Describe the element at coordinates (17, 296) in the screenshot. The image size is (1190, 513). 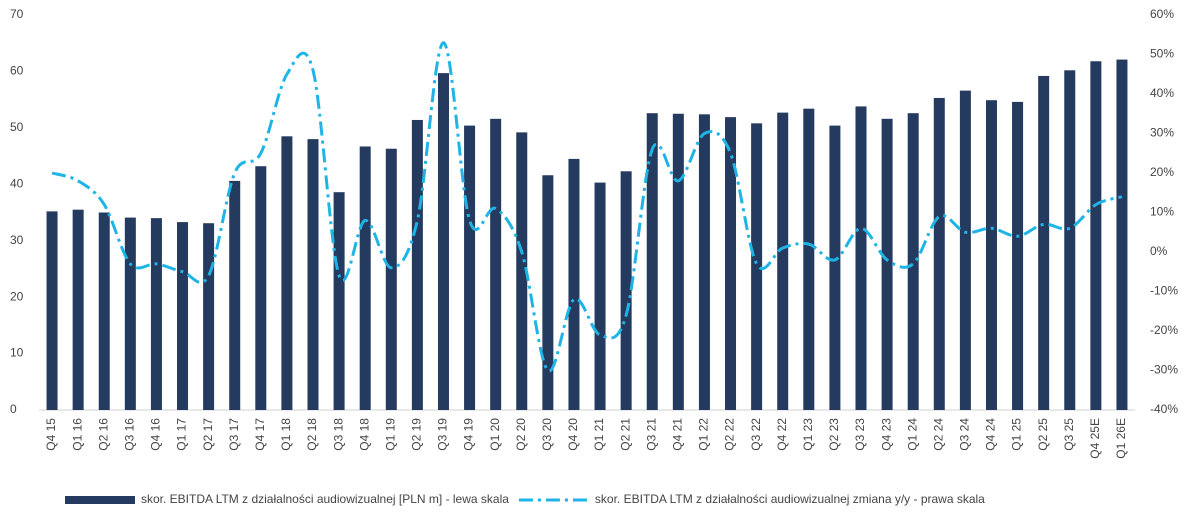
I see `y-tick-label: 20` at that location.